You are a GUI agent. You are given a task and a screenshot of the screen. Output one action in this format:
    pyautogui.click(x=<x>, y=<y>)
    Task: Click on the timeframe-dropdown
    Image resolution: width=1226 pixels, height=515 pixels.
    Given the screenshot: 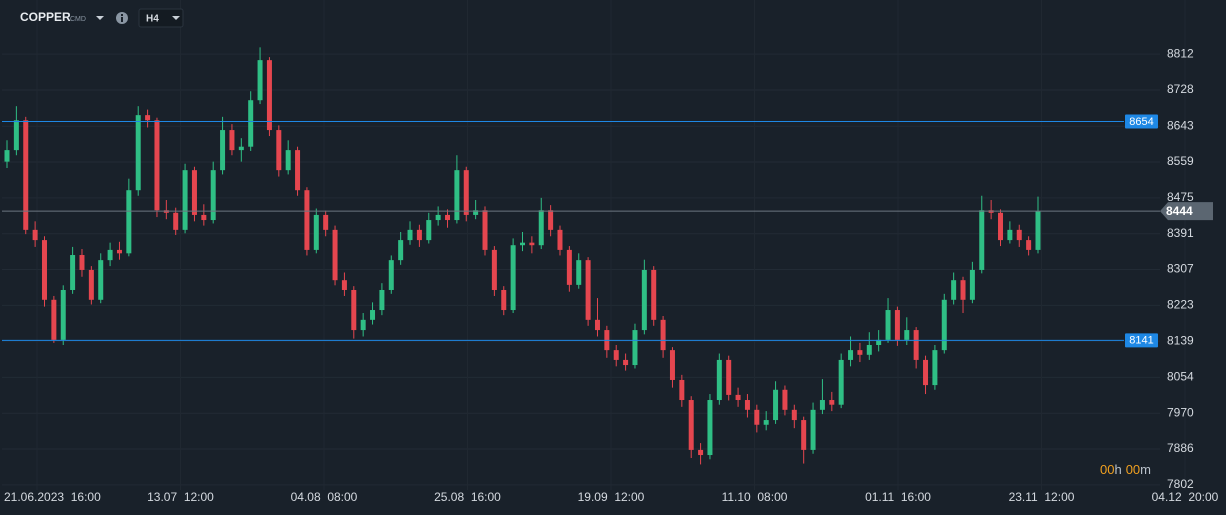 What is the action you would take?
    pyautogui.click(x=176, y=18)
    